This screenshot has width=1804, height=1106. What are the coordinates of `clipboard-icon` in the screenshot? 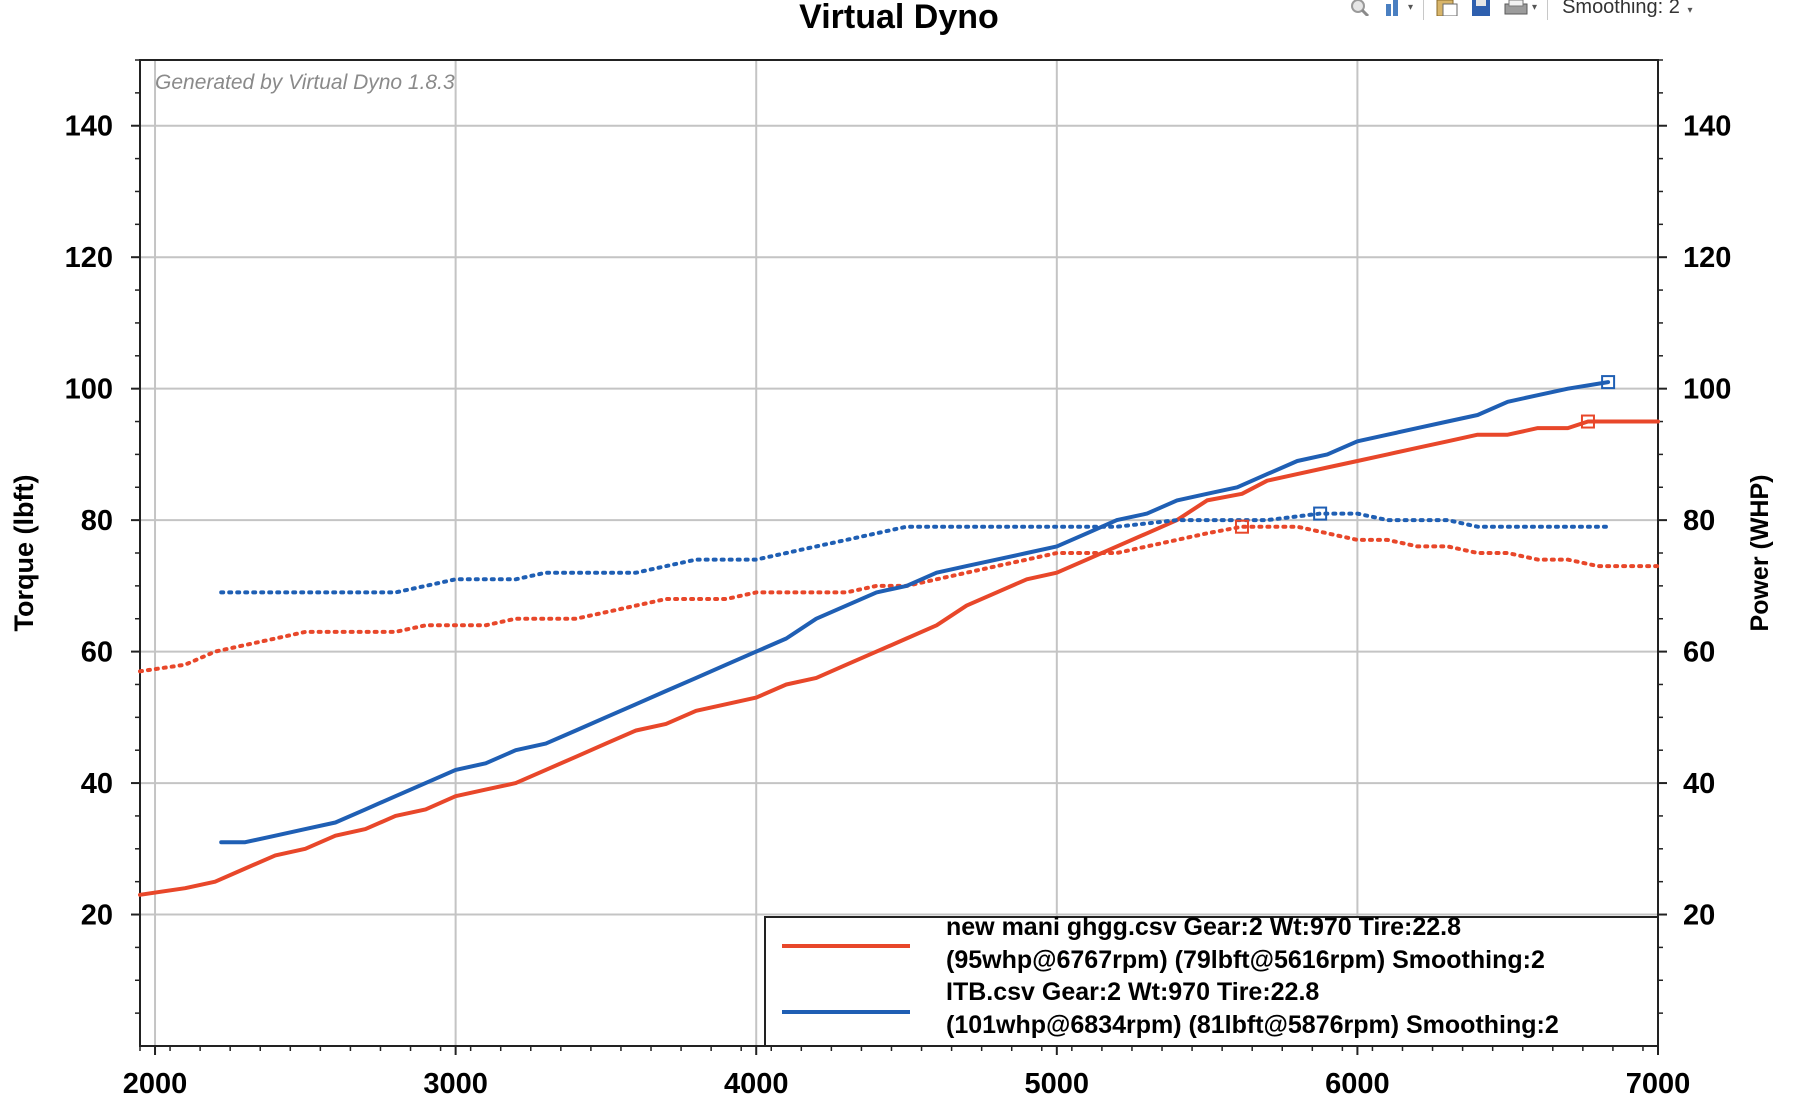 It's located at (1447, 8).